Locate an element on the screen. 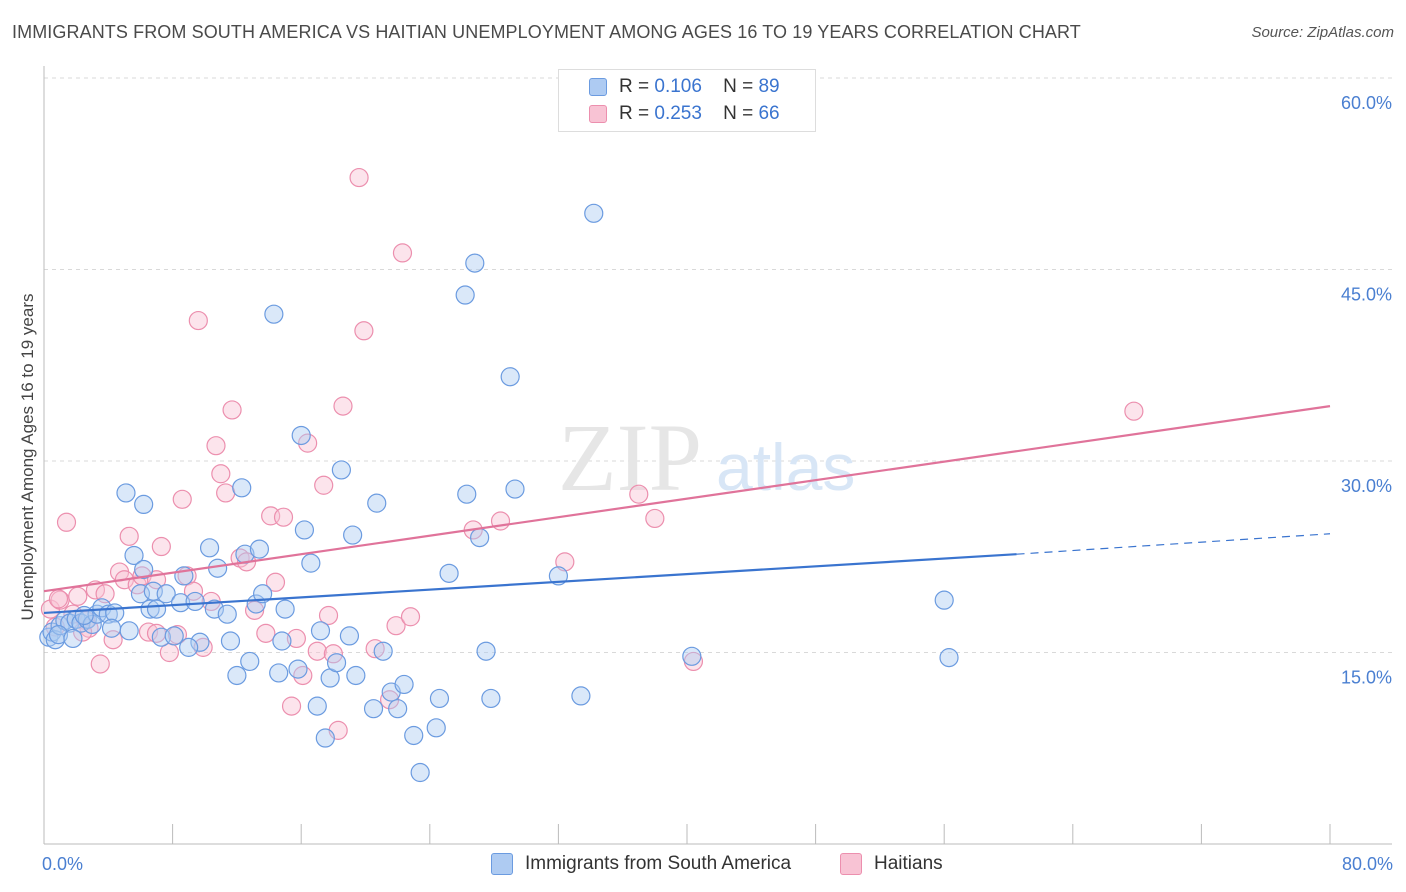  bottom-legend-label: Haitians is located at coordinates (908, 863).